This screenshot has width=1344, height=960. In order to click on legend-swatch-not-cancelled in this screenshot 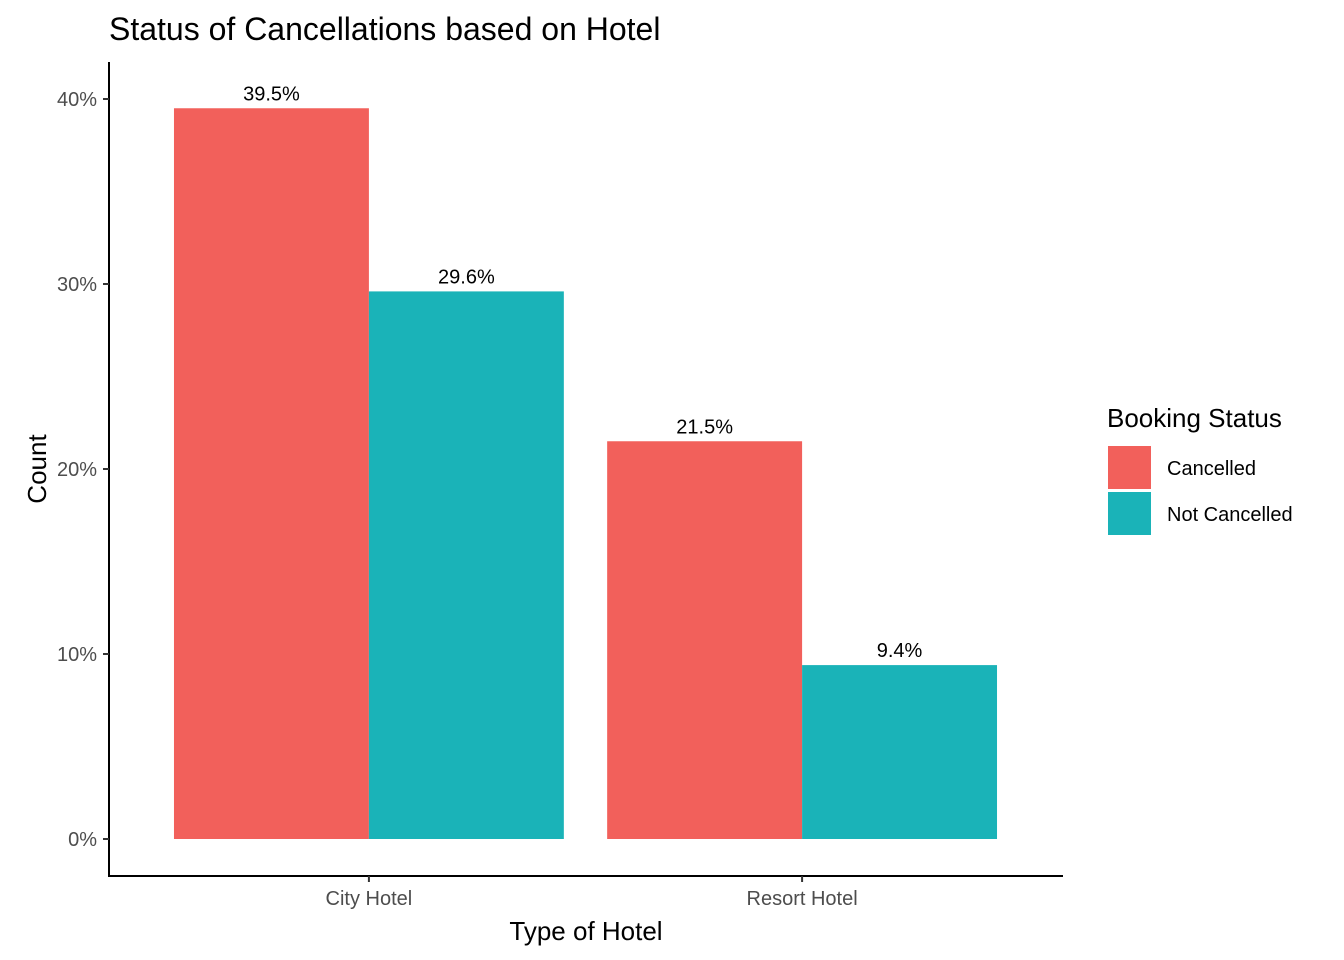, I will do `click(1129, 513)`.